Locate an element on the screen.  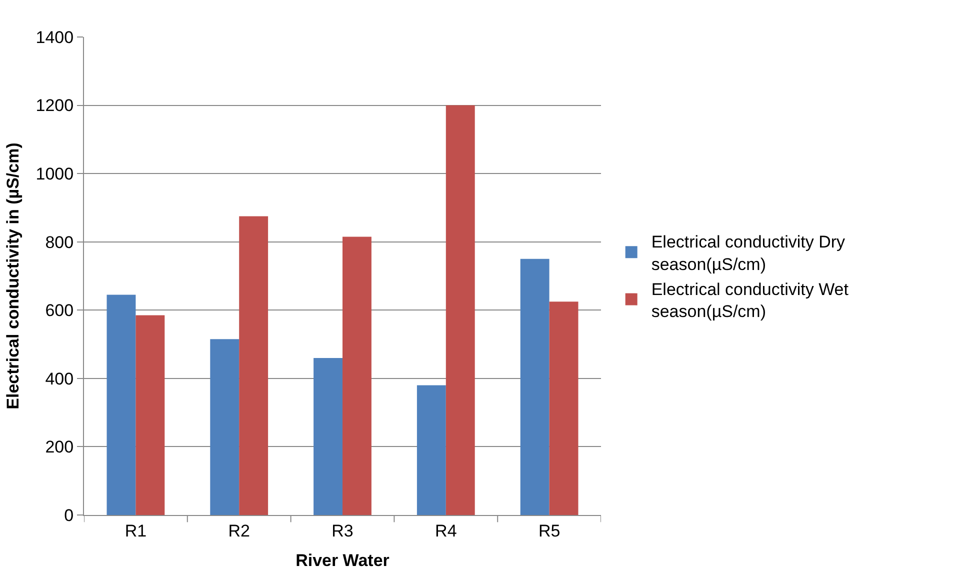
x-tick-label: R3 is located at coordinates (343, 530).